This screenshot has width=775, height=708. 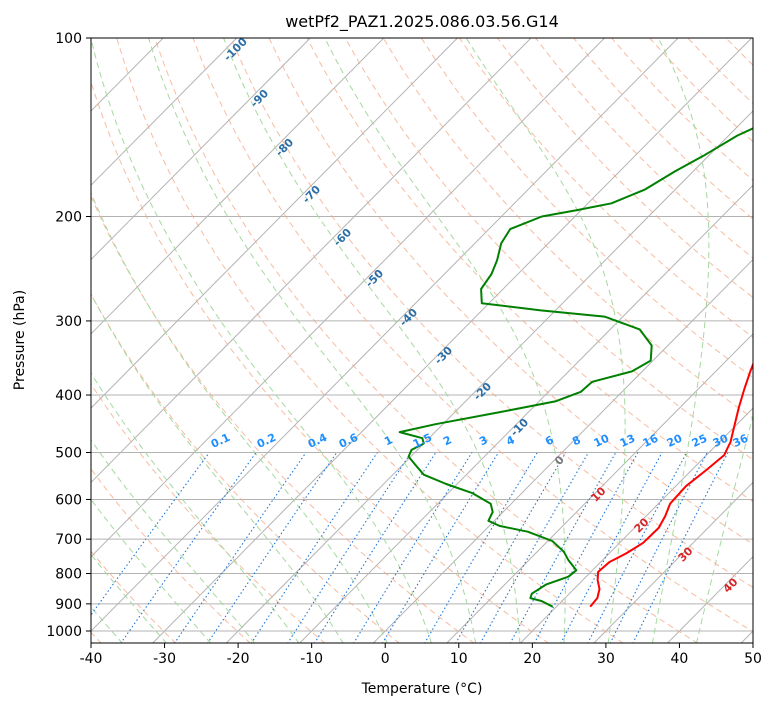 What do you see at coordinates (599, 494) in the screenshot?
I see `dry-adiabat-label: 10` at bounding box center [599, 494].